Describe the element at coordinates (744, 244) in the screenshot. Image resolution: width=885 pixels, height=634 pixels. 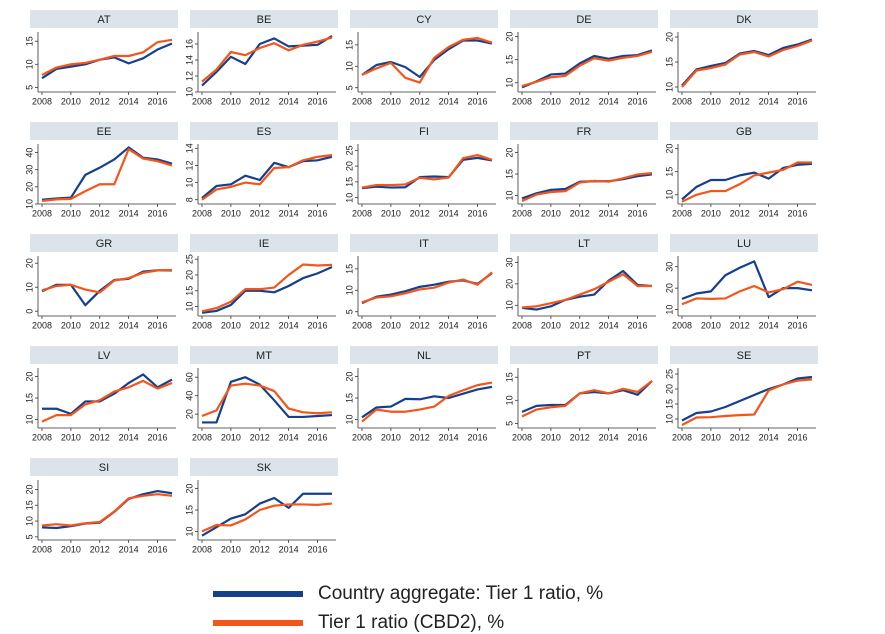
I see `panel-title: LU` at that location.